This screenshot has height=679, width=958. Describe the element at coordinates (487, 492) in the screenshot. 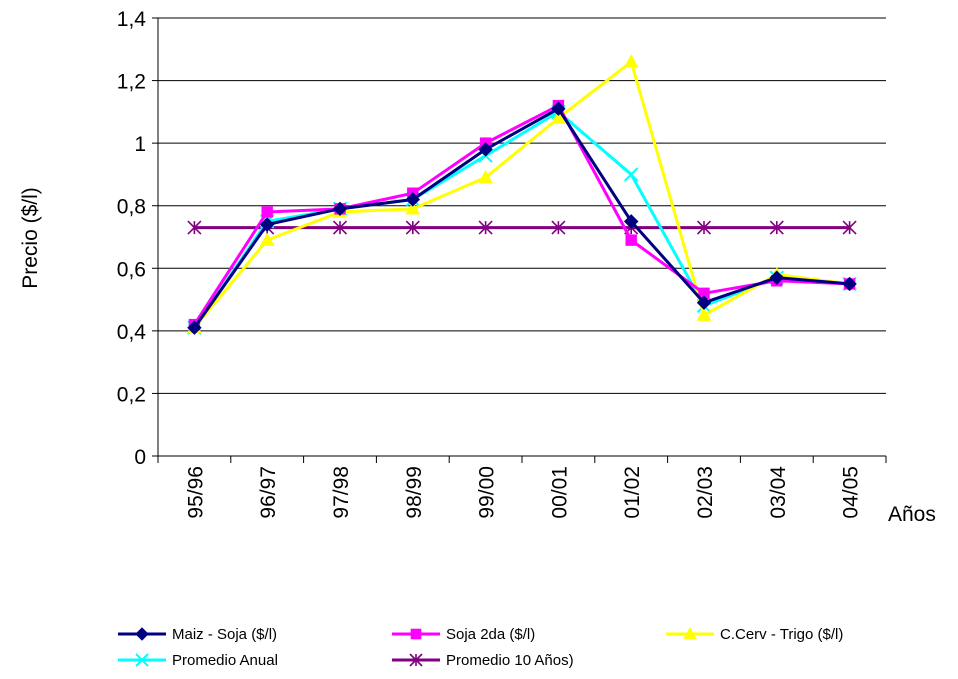

I see `x-tick-label: 99/00` at that location.